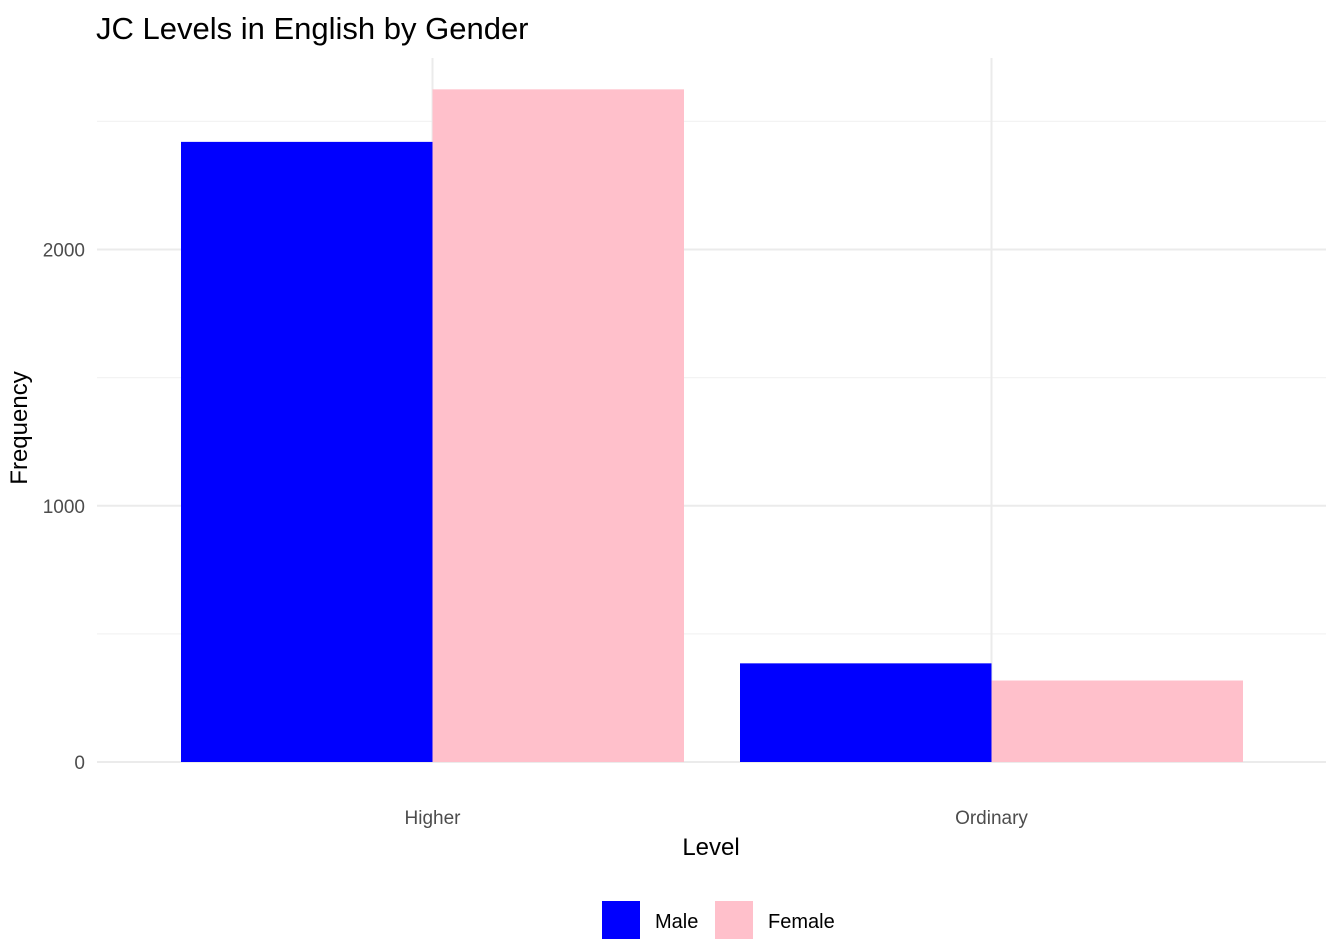 The image size is (1331, 952). What do you see at coordinates (312, 28) in the screenshot?
I see `chart-title: JC Levels in English by Gender` at bounding box center [312, 28].